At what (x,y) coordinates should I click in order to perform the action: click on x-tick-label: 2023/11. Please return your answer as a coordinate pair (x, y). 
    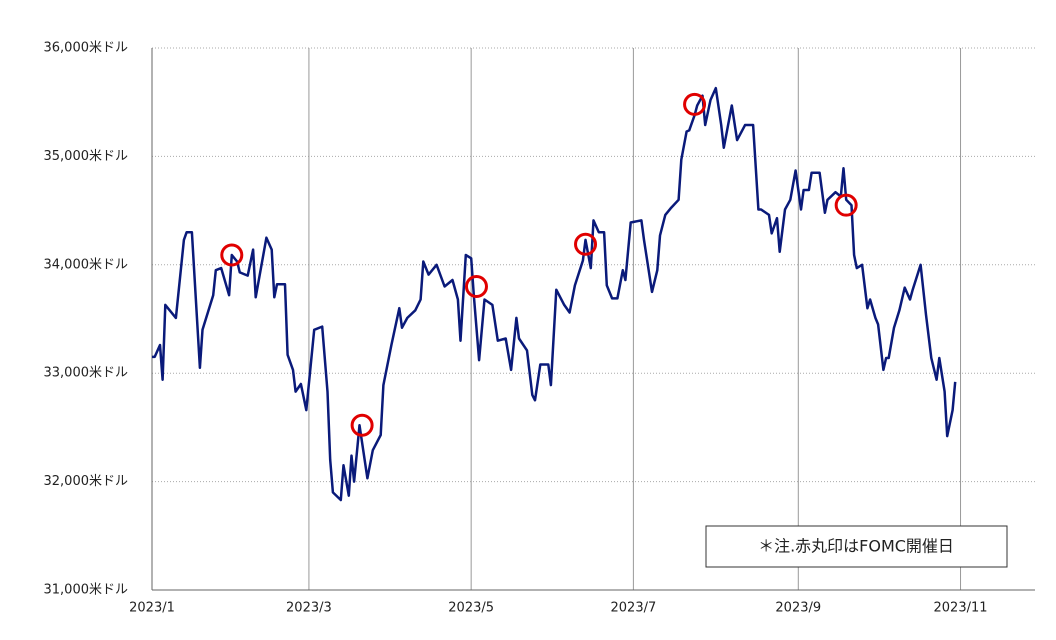
    Looking at the image, I should click on (961, 608).